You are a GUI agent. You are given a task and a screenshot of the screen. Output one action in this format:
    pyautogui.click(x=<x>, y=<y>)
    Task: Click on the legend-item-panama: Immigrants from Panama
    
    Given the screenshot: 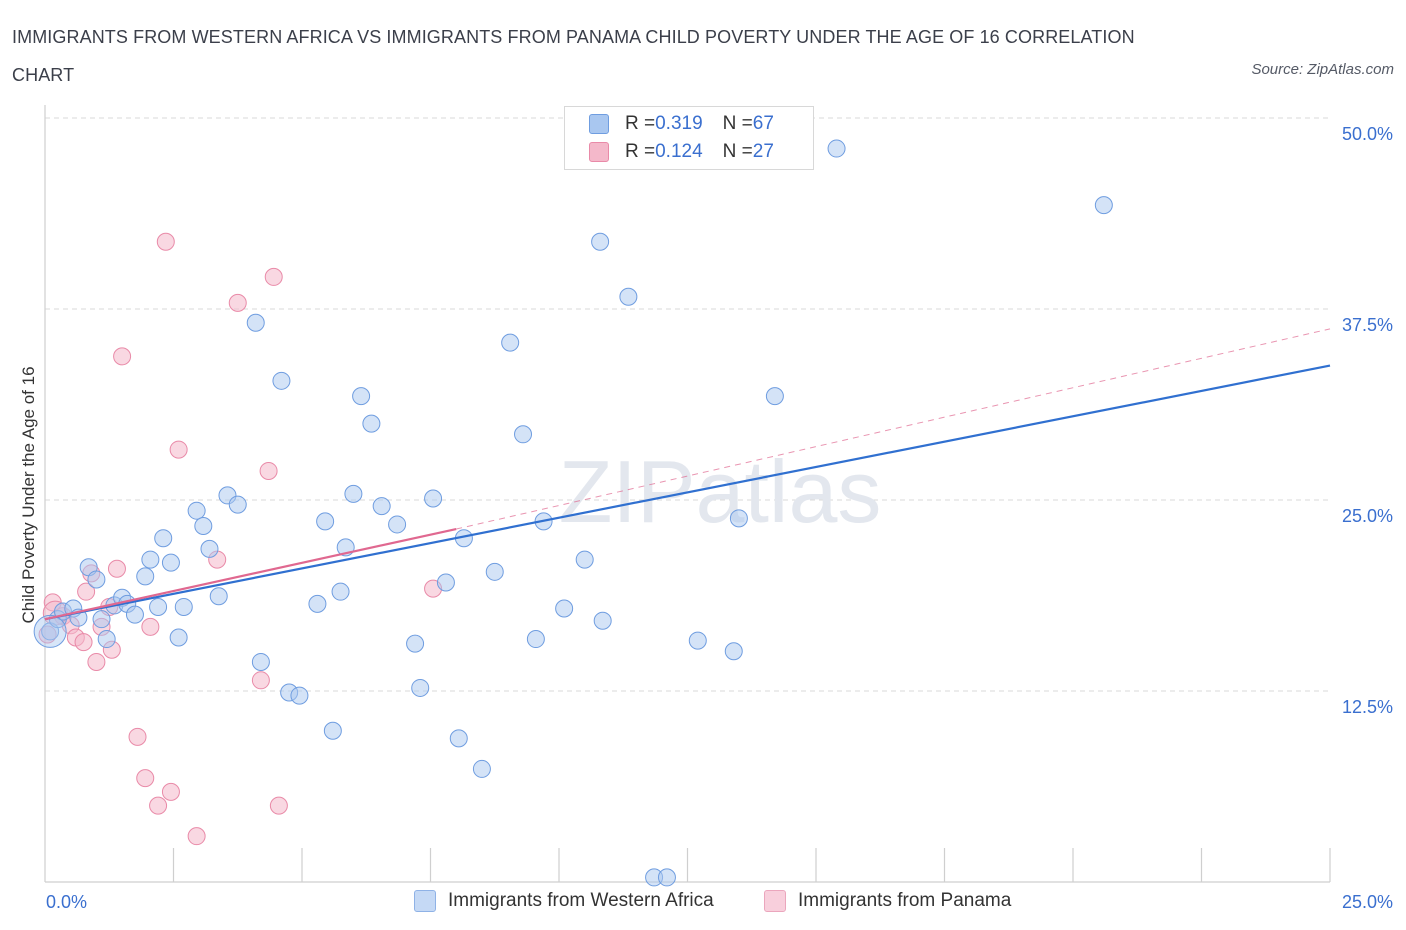 What is the action you would take?
    pyautogui.click(x=887, y=901)
    